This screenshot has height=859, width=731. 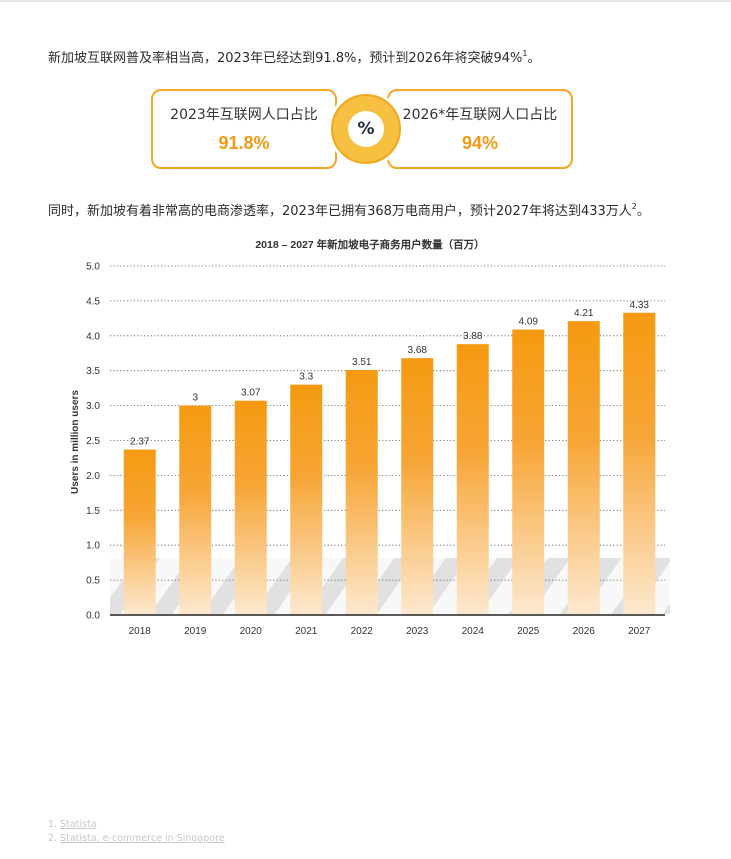 What do you see at coordinates (93, 336) in the screenshot?
I see `y-tick-label: 4.0` at bounding box center [93, 336].